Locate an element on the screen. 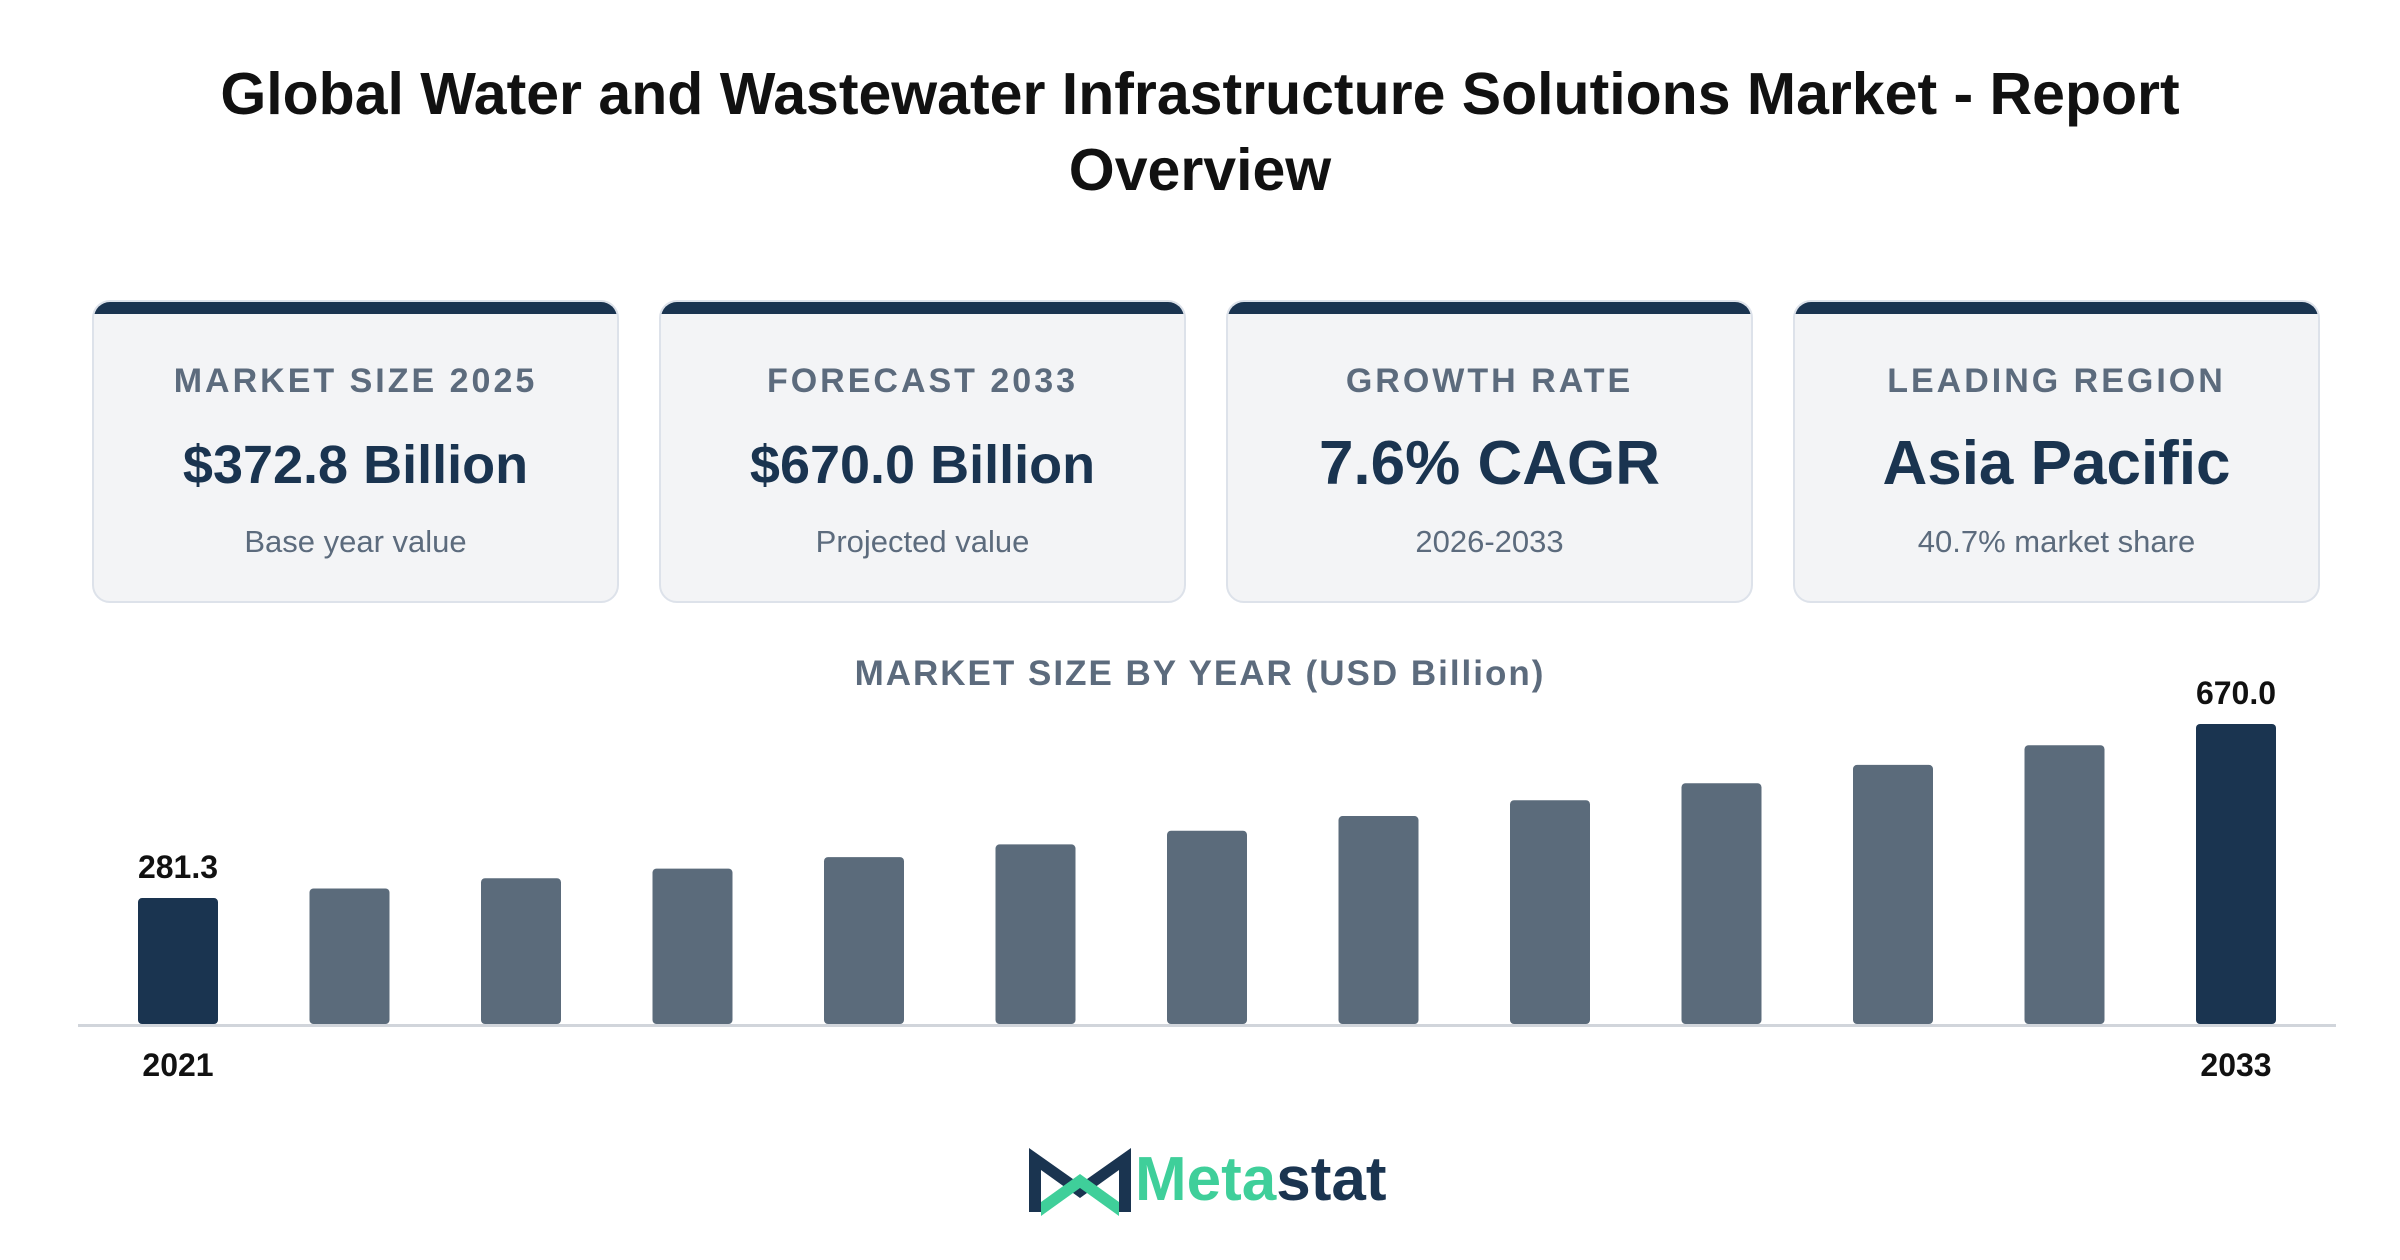 The width and height of the screenshot is (2400, 1260). metastat-logo-icon is located at coordinates (1080, 1182).